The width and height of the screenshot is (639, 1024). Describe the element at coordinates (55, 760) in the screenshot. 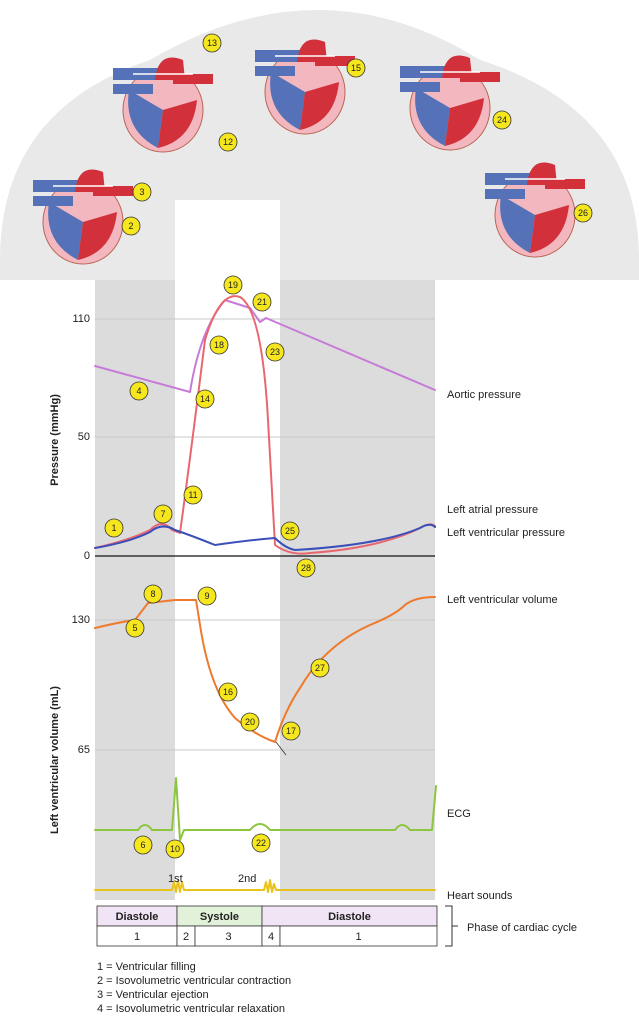

I see `axis-label: Left ventricular volume (mL)` at that location.